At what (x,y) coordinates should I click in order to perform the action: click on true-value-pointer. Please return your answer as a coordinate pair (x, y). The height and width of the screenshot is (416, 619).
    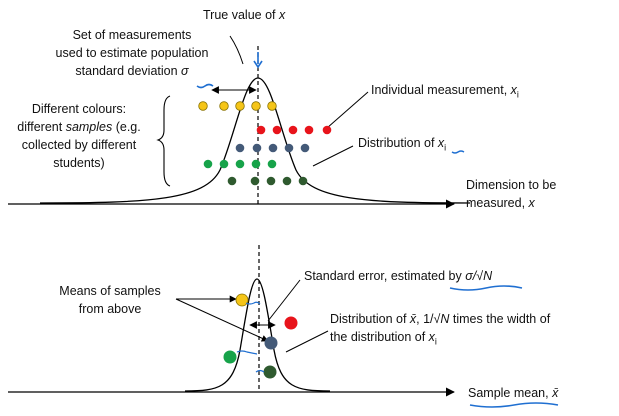
    Looking at the image, I should click on (236, 50).